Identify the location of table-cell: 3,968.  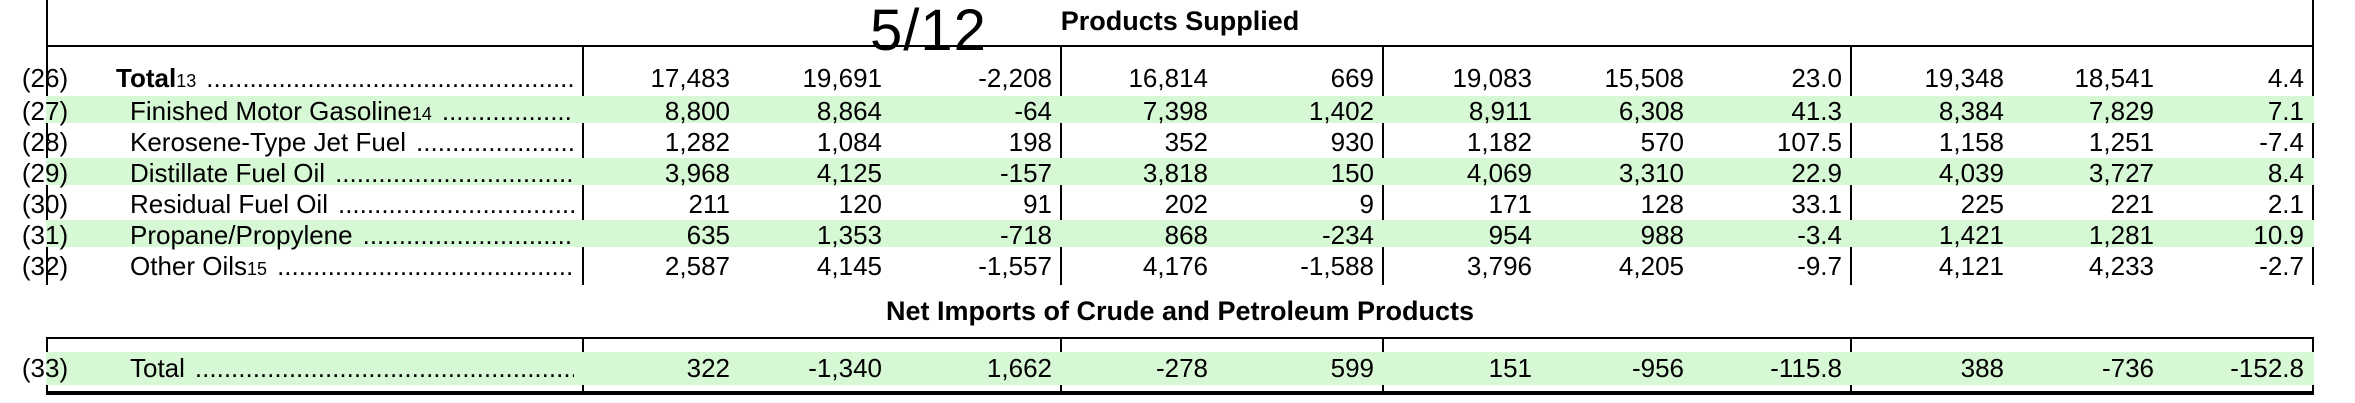
(697, 173).